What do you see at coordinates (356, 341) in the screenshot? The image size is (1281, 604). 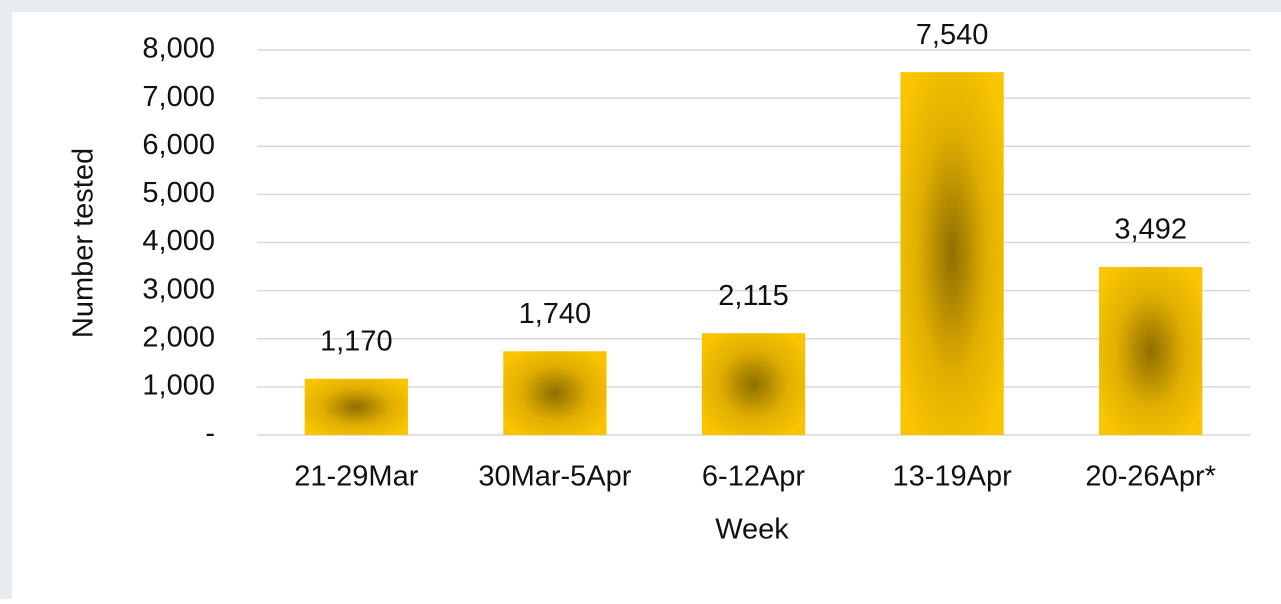 I see `data-label: 1,170` at bounding box center [356, 341].